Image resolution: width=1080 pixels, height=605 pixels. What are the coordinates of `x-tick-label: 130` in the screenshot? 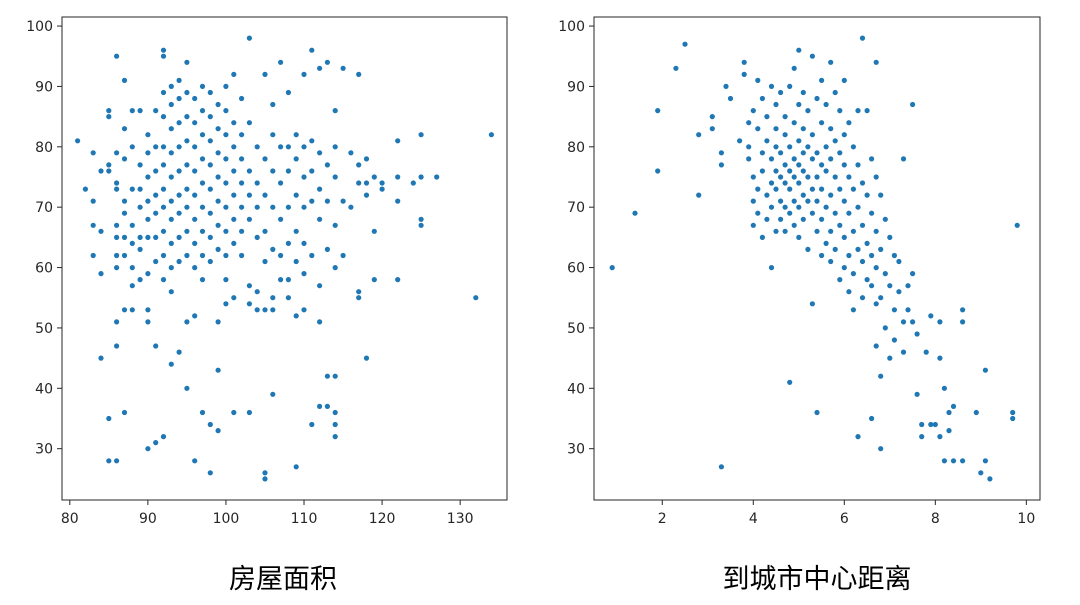 It's located at (460, 519).